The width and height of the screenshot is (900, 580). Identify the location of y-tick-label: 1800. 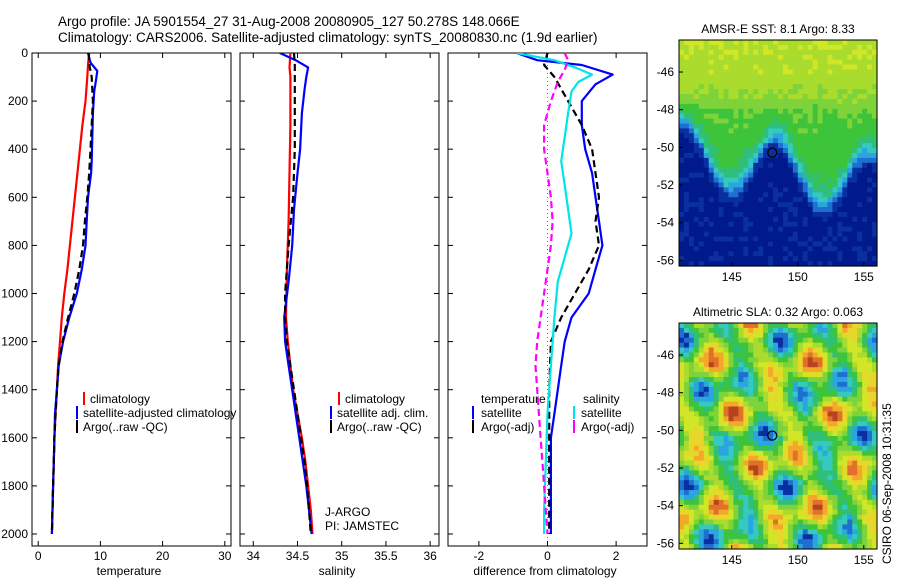
(14, 486).